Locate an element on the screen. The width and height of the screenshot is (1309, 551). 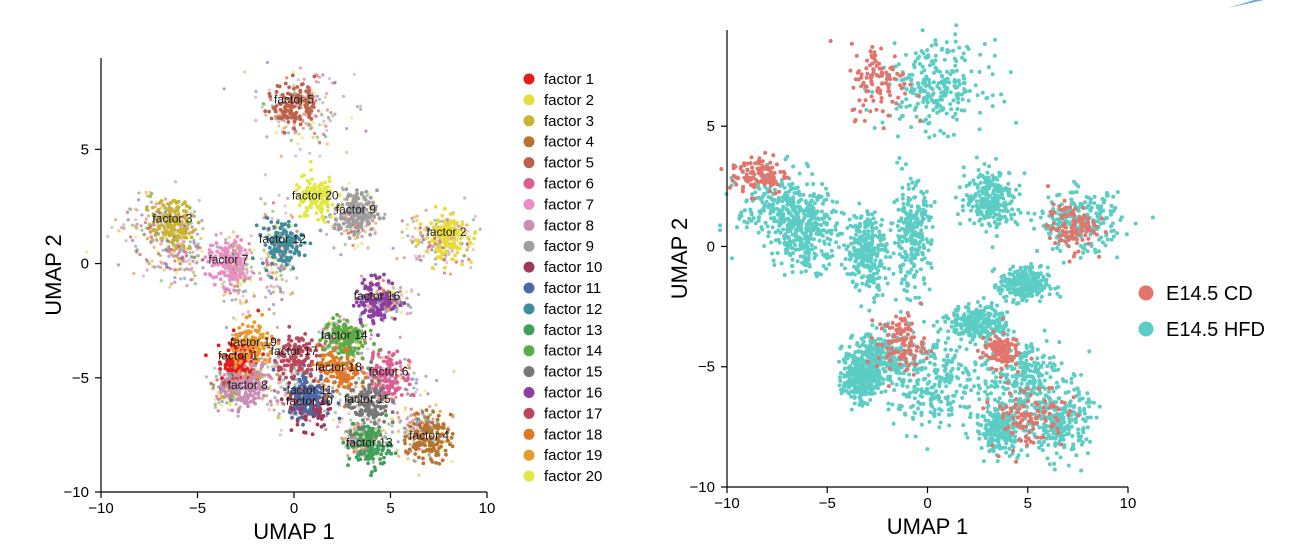
cluster-label-12: factor 12 is located at coordinates (282, 239).